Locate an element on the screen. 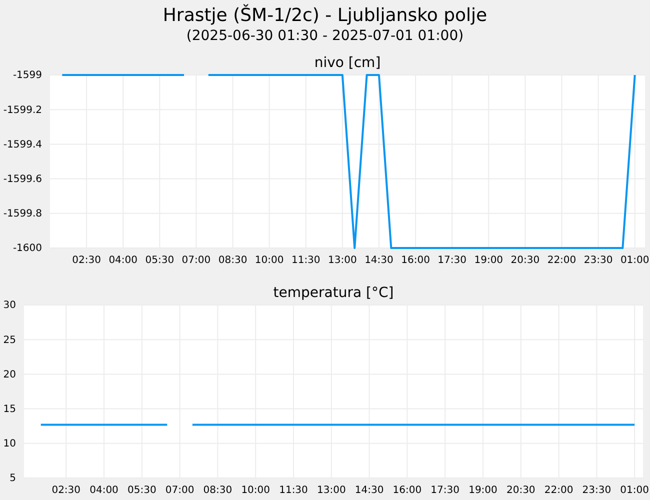 This screenshot has height=500, width=650. y-tick-label: -1599.2 is located at coordinates (22, 110).